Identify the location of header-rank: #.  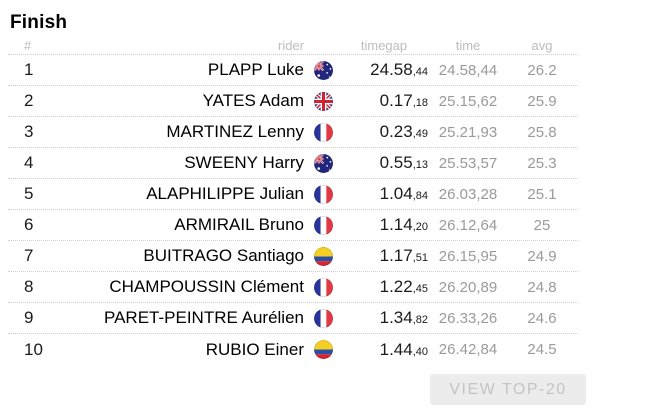
(28, 45).